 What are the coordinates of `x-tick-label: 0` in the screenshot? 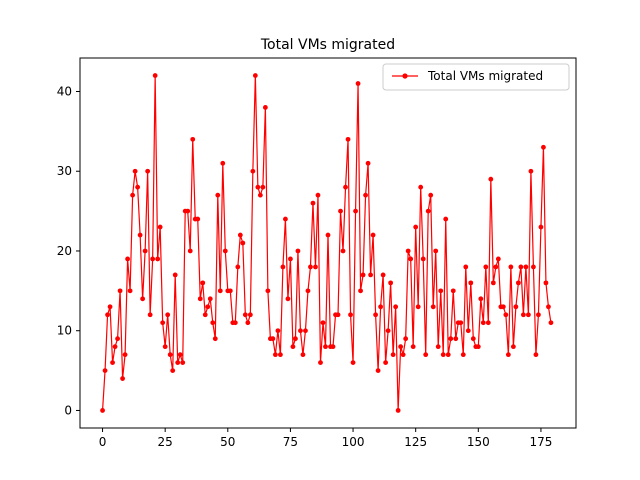 It's located at (103, 442).